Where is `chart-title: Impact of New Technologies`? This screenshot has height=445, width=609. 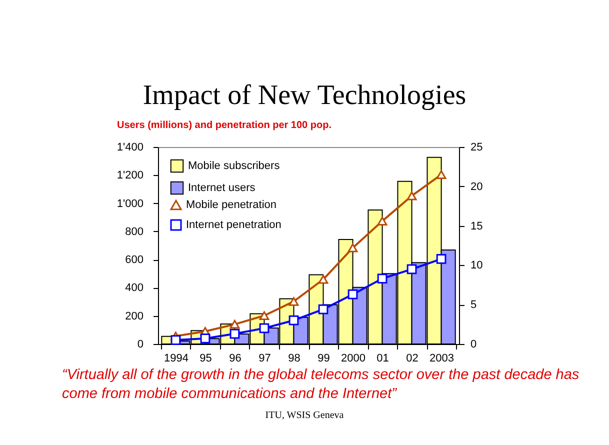 chart-title: Impact of New Technologies is located at coordinates (305, 96).